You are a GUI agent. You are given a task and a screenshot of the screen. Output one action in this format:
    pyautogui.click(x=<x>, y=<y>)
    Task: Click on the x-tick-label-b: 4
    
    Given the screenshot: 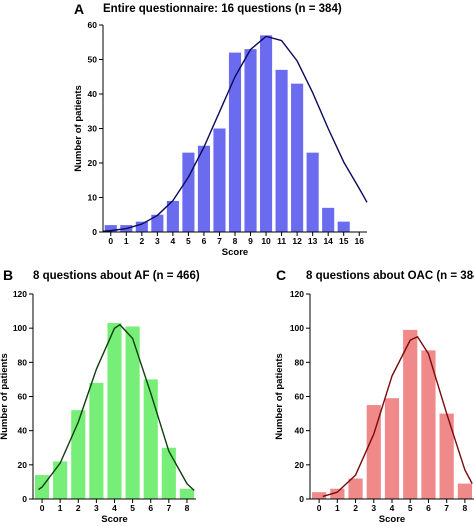 What is the action you would take?
    pyautogui.click(x=114, y=508)
    